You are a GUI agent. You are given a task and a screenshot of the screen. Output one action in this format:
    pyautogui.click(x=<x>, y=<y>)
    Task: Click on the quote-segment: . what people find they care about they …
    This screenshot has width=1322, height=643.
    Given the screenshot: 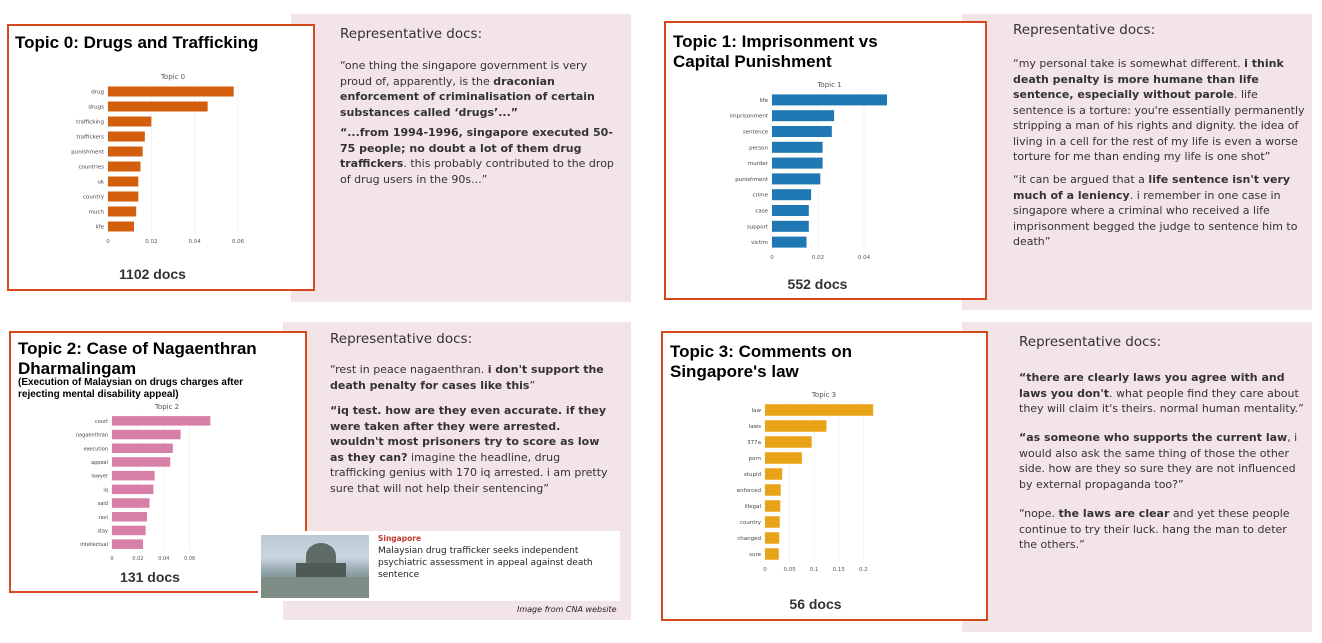 What is the action you would take?
    pyautogui.click(x=1161, y=401)
    